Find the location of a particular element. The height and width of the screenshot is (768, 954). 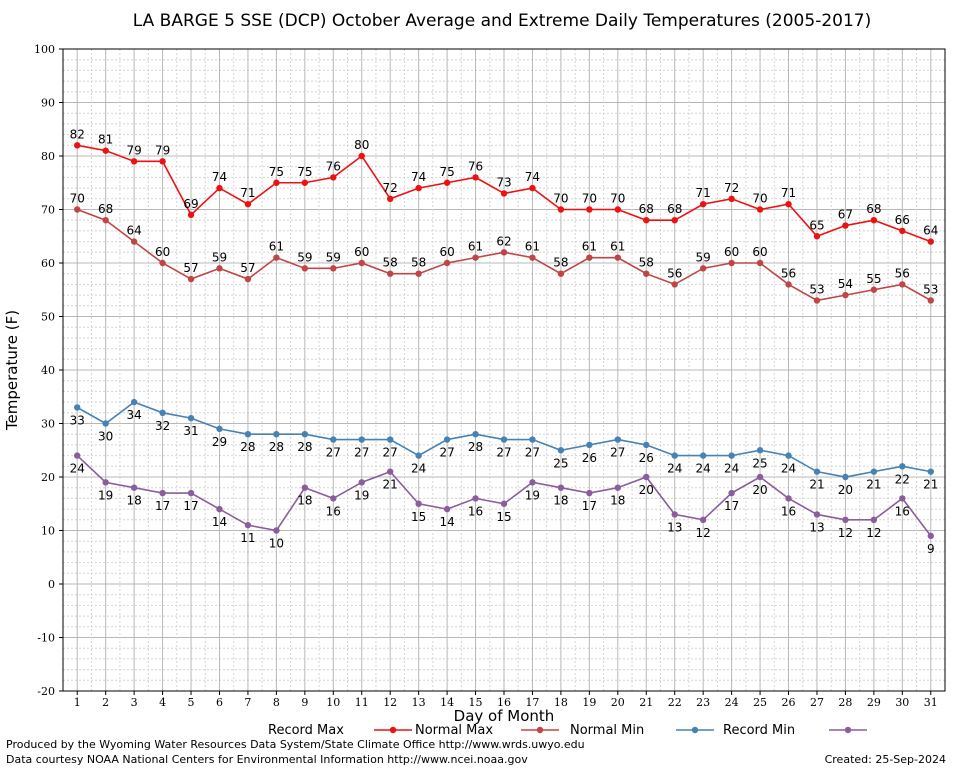

data-label: 17 is located at coordinates (190, 506).